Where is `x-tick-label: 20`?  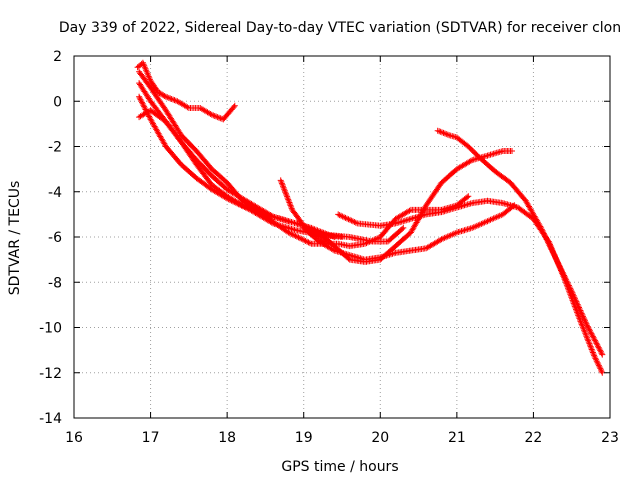
x-tick-label: 20 is located at coordinates (380, 438).